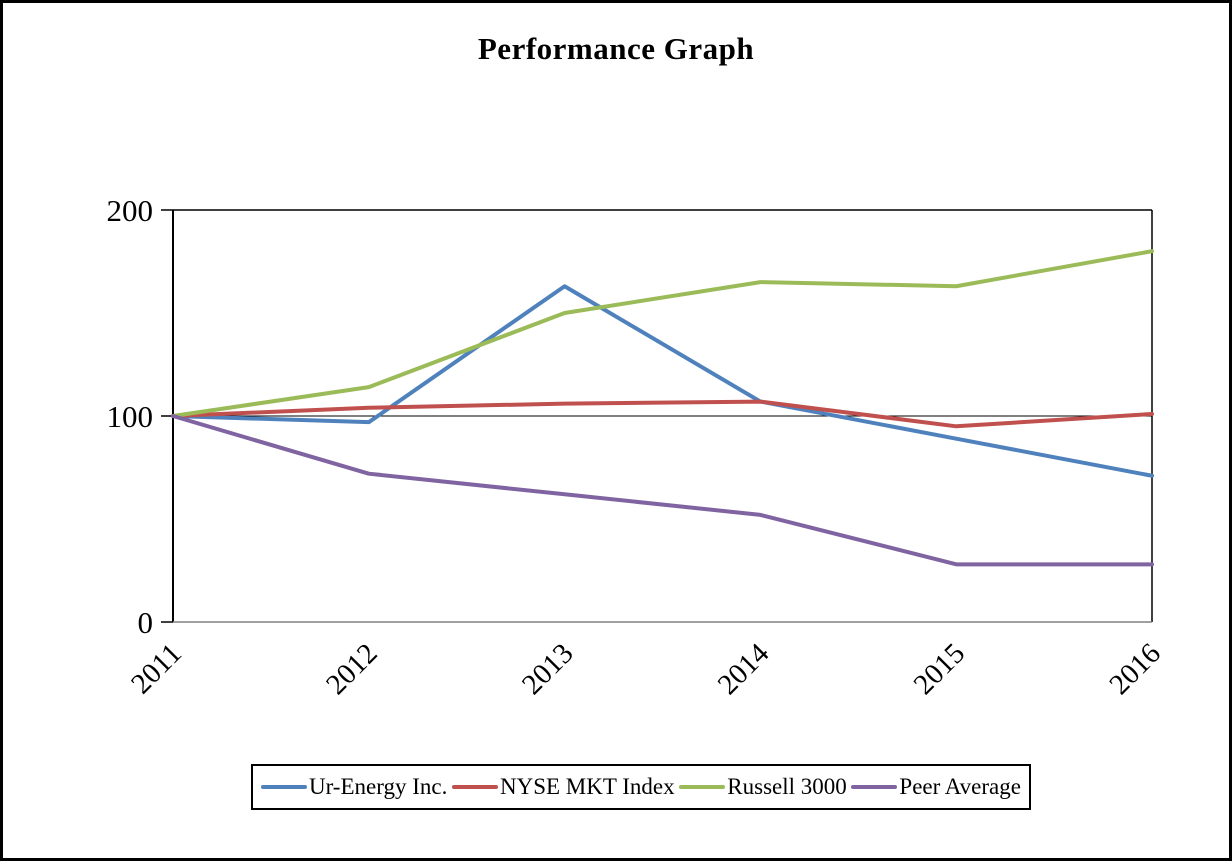  What do you see at coordinates (646, 669) in the screenshot?
I see `x-axis-labels: 2011 2012 2013 2014 2015 2016` at bounding box center [646, 669].